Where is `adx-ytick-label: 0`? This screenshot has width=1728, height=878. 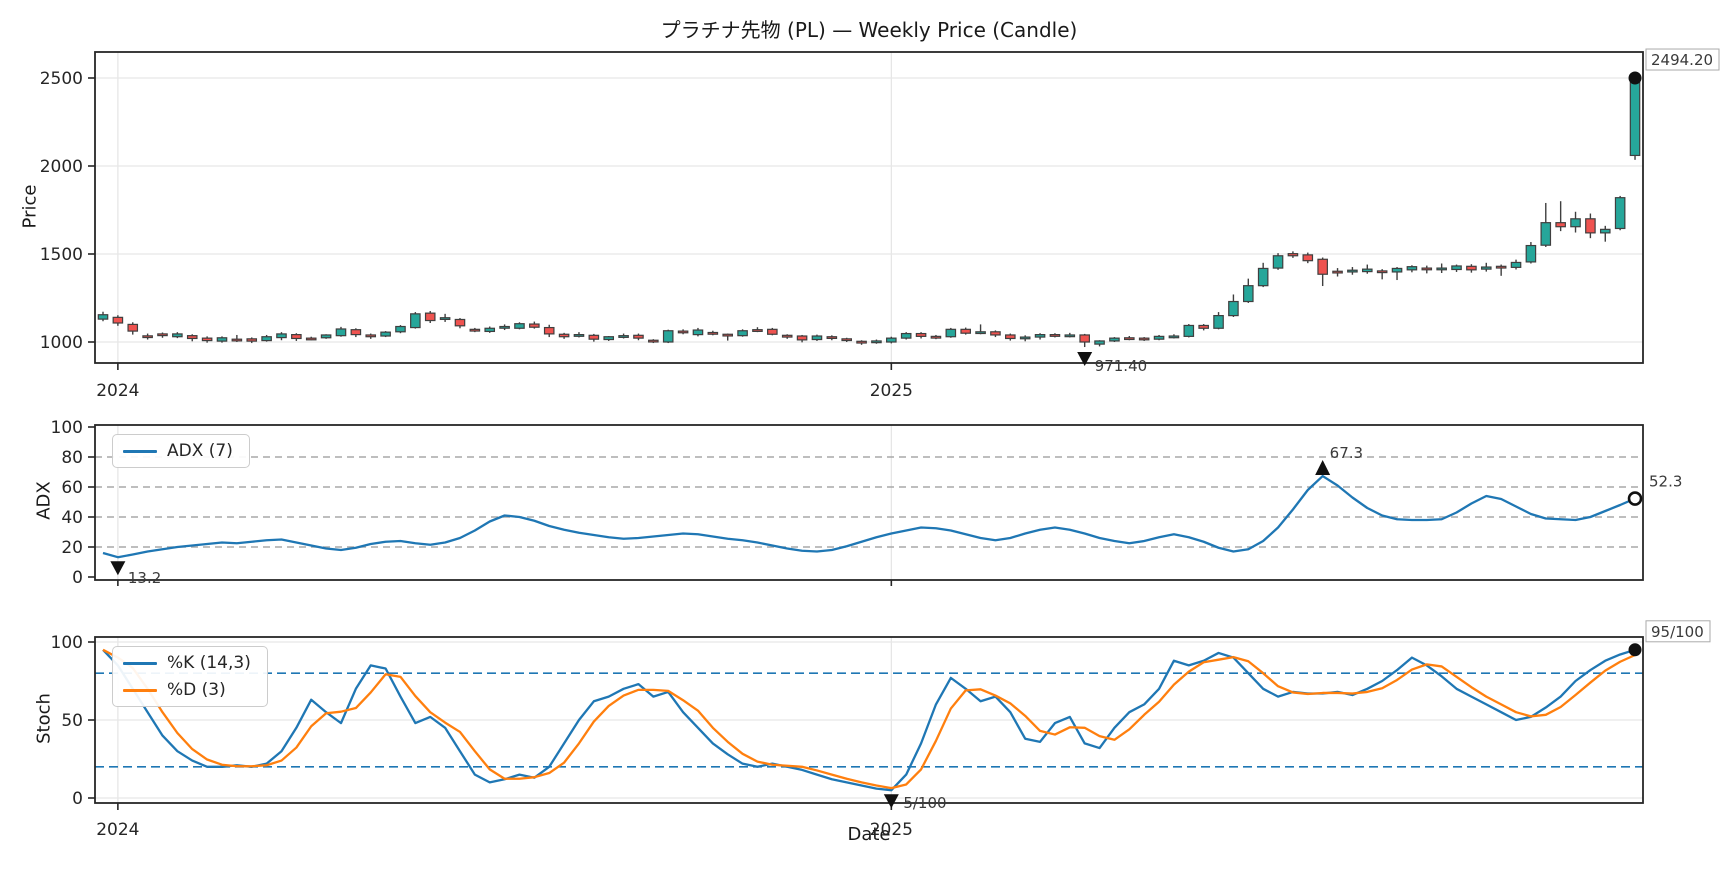
adx-ytick-label: 0 is located at coordinates (77, 578).